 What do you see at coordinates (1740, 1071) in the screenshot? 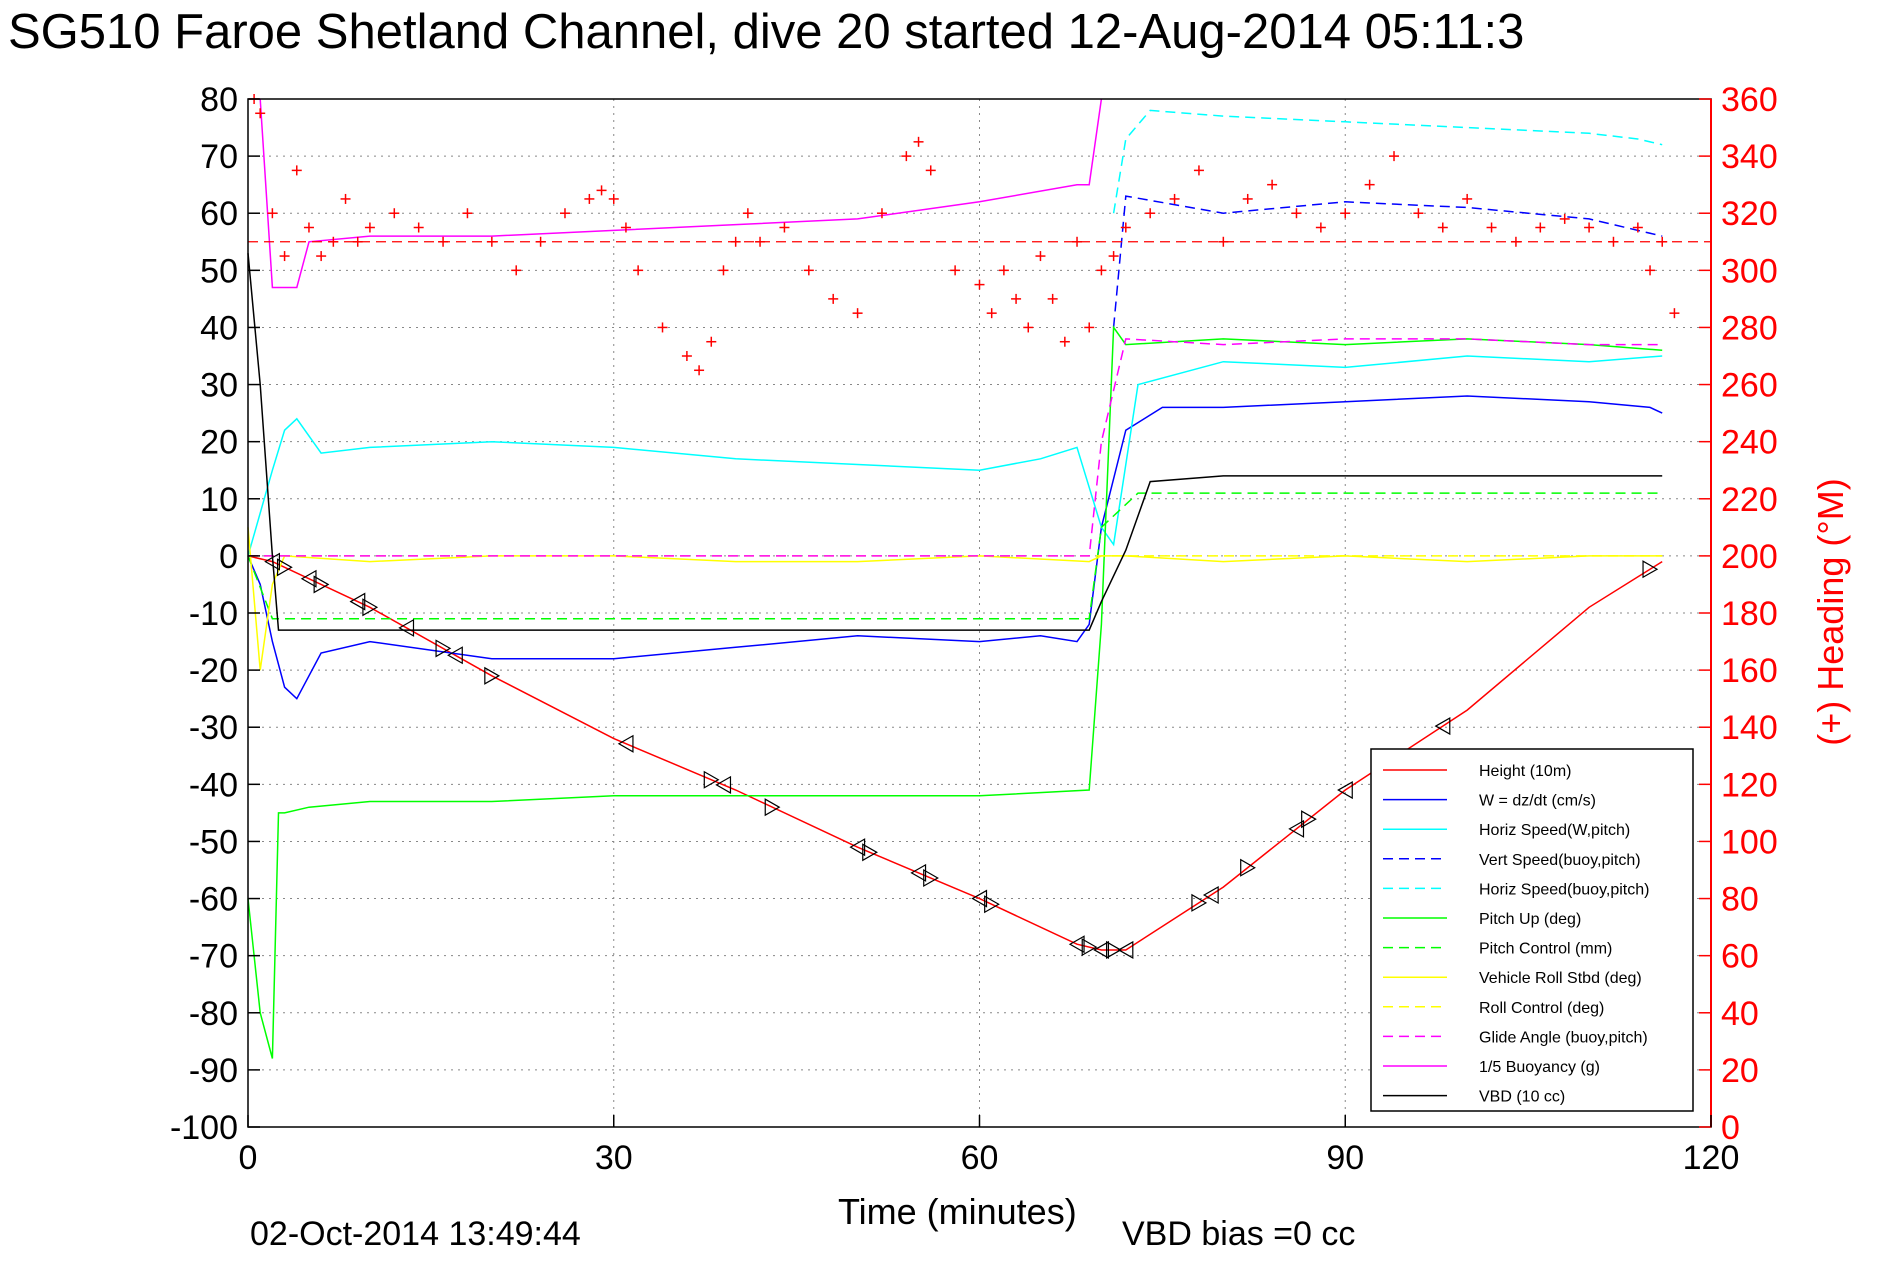
I see `right-tick-label: 20` at bounding box center [1740, 1071].